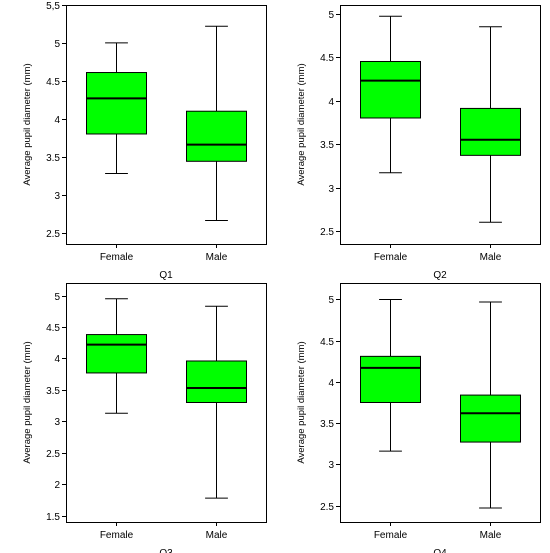  Describe the element at coordinates (53, 517) in the screenshot. I see `y-tick-label: 1.5` at that location.